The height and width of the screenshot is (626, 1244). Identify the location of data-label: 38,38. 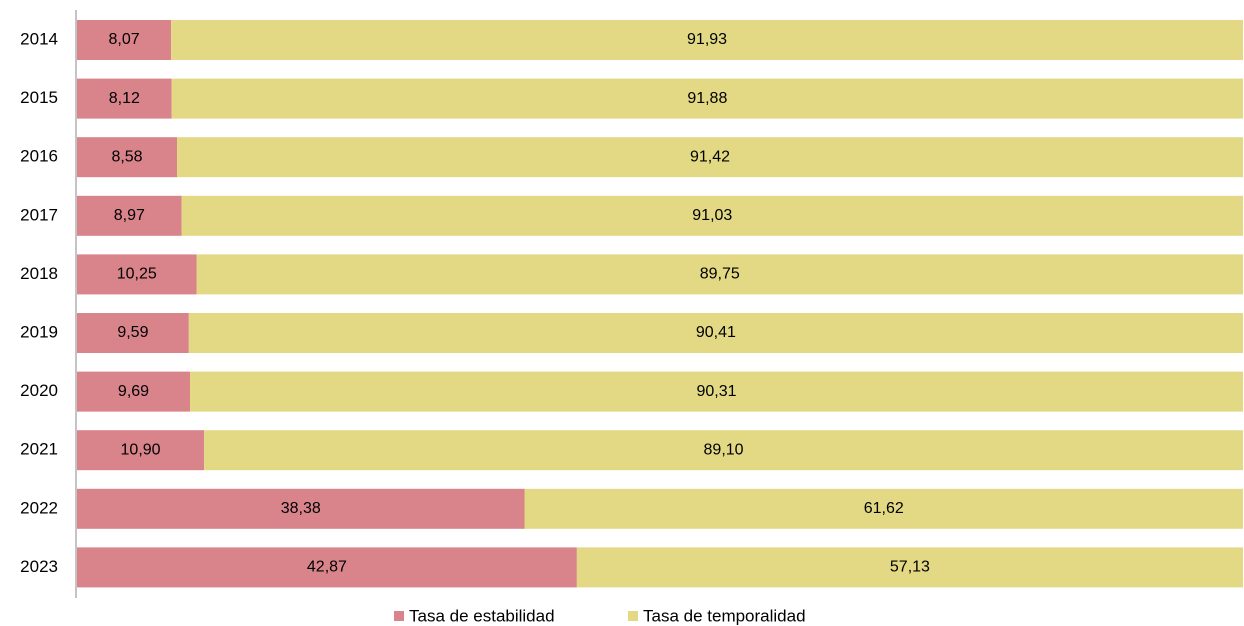
(301, 508).